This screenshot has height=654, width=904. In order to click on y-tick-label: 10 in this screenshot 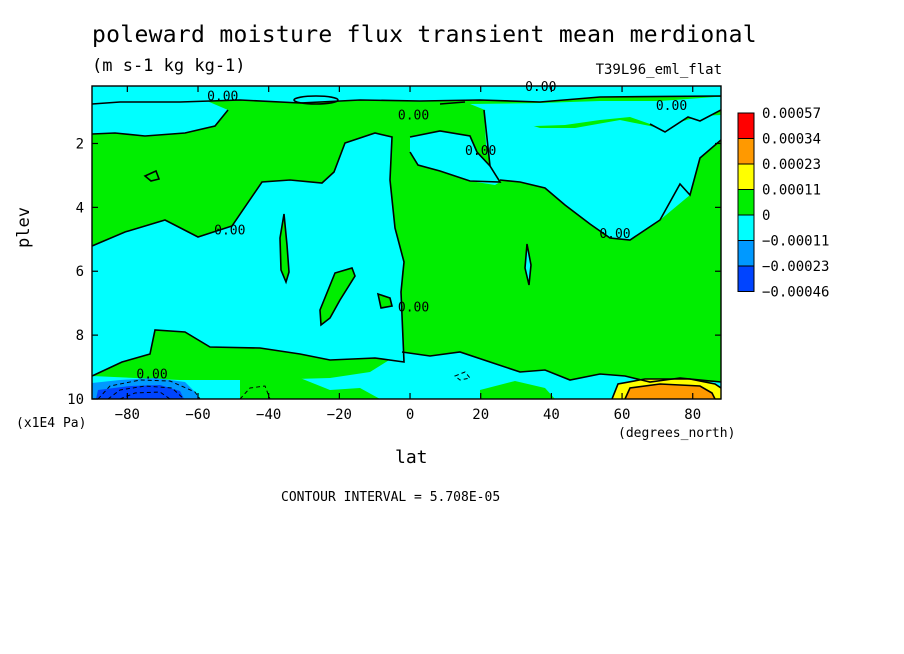, I will do `click(75, 400)`.